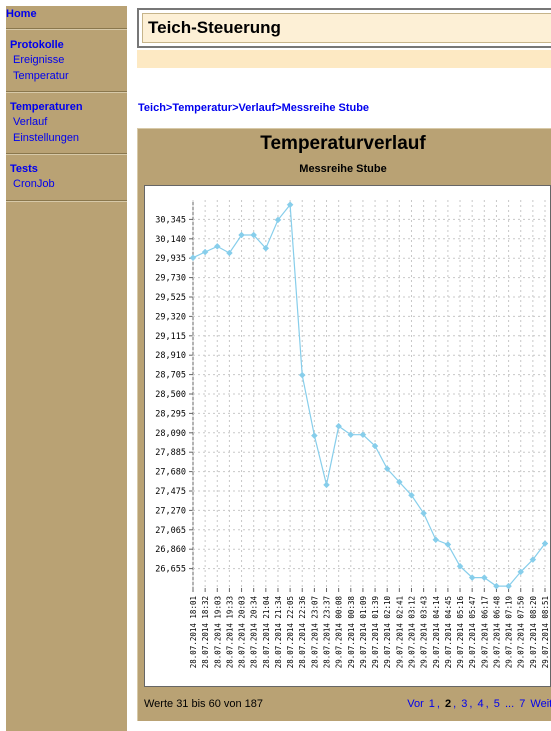  What do you see at coordinates (193, 632) in the screenshot?
I see `x-tick-label: 28.07.2014 18:01` at bounding box center [193, 632].